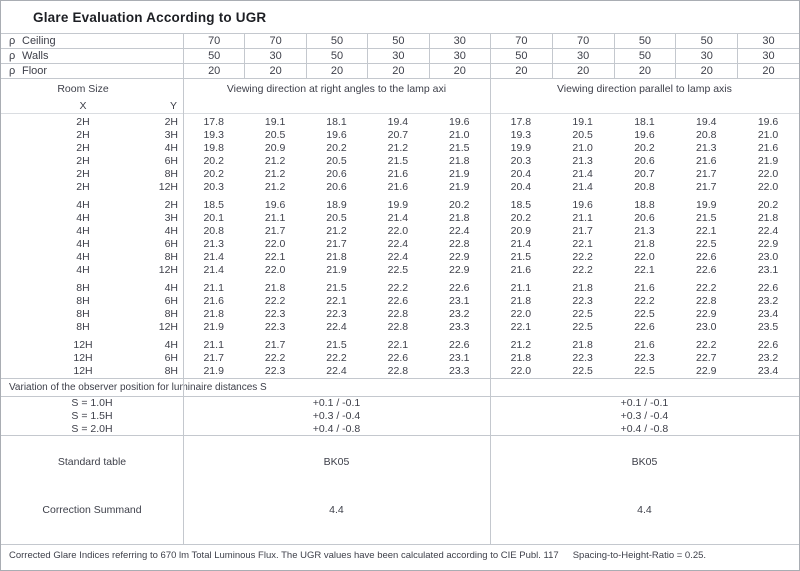  I want to click on reflectance-surface-name: Floor, so click(35, 71).